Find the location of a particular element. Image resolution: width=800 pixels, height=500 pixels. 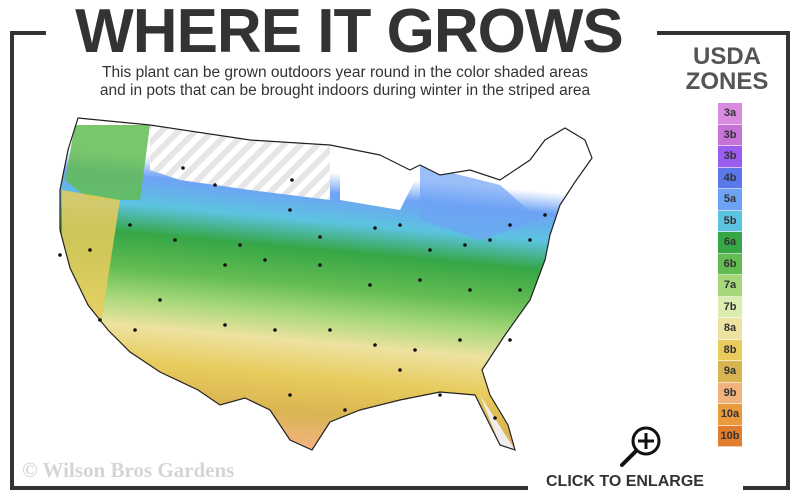

zone-legend: 3a 3b 3b 4b 5a 5b 6a 6b 7a 7b 8a 8b 9a 9b 10a 10b is located at coordinates (730, 275).